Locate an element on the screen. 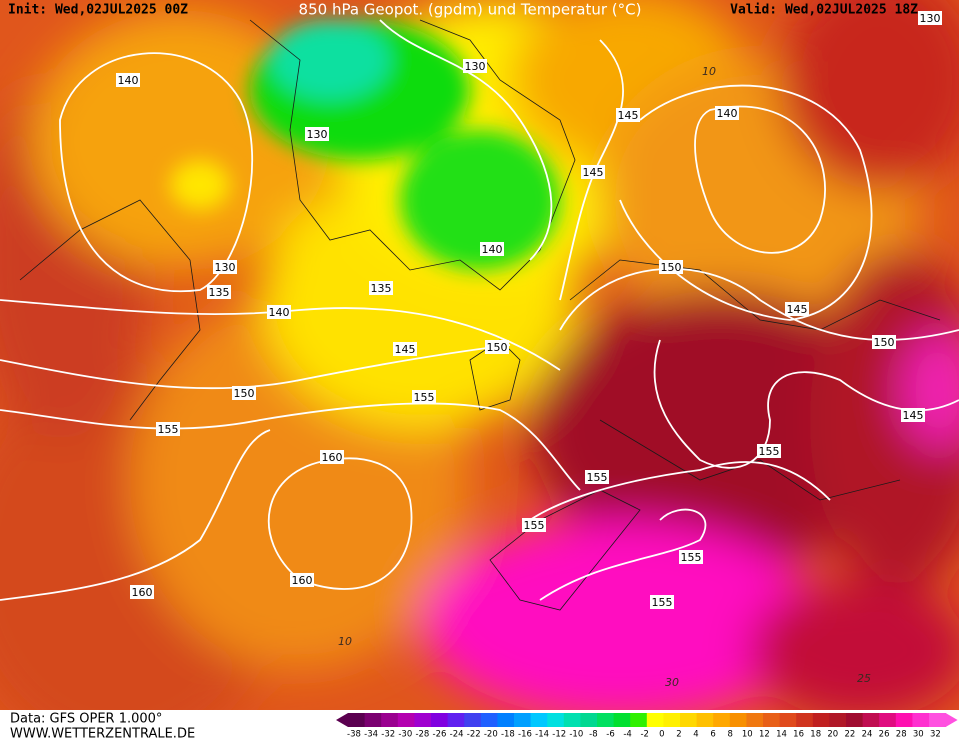  legend-label: -8 is located at coordinates (593, 735).